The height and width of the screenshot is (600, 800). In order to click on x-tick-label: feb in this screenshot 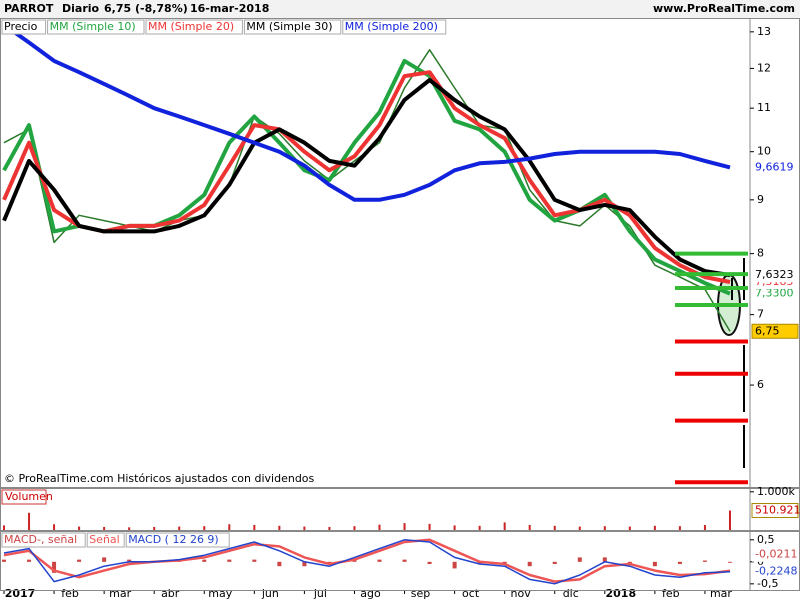, I will do `click(671, 593)`.